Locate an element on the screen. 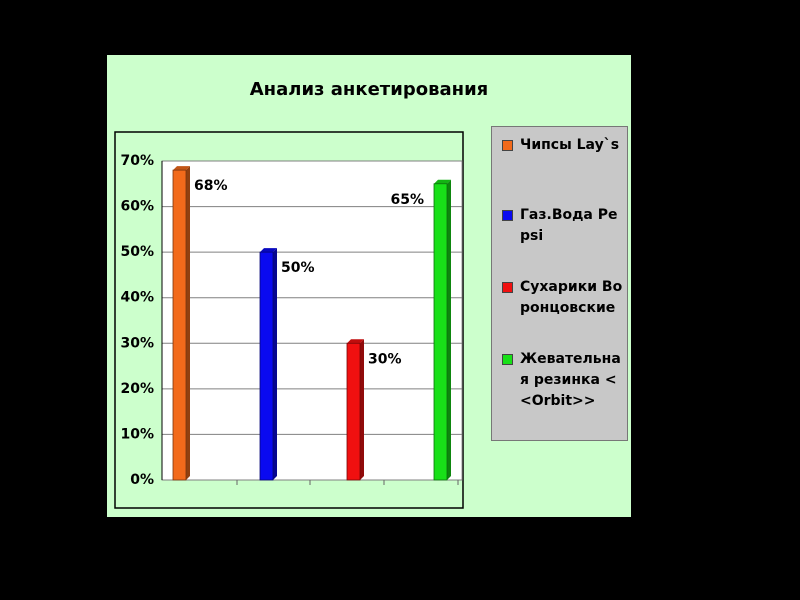 The image size is (800, 600). legend-label: Сухарики Воронцовские is located at coordinates (571, 297).